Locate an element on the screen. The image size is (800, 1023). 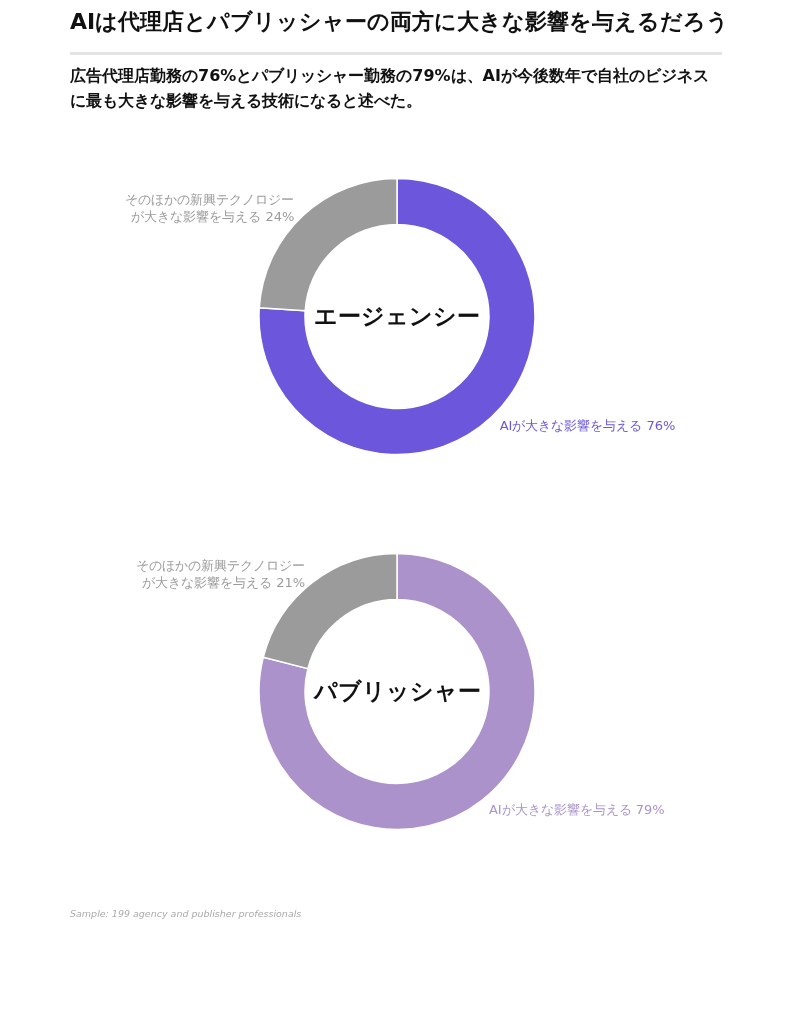
text: エージェンシー is located at coordinates (397, 315).